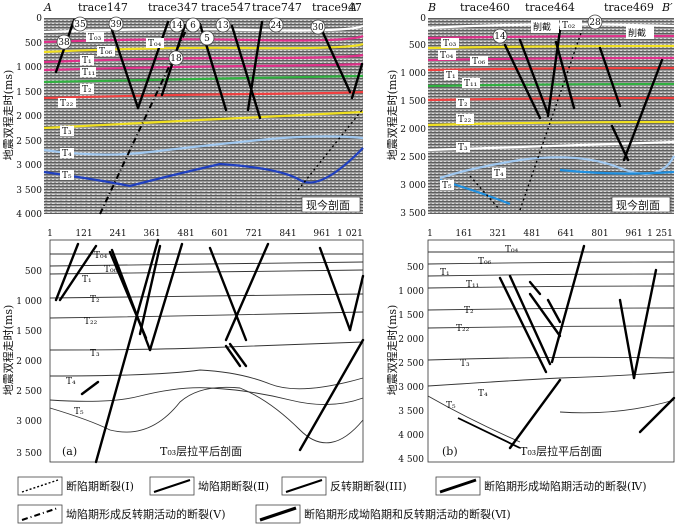 This screenshot has width=700, height=530. Describe the element at coordinates (550, 7) in the screenshot. I see `trace-label: trace464` at that location.